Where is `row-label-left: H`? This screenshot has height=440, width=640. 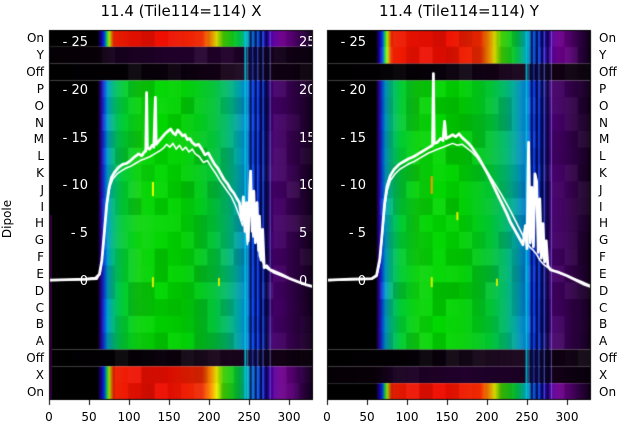 row-label-left: H is located at coordinates (39, 223).